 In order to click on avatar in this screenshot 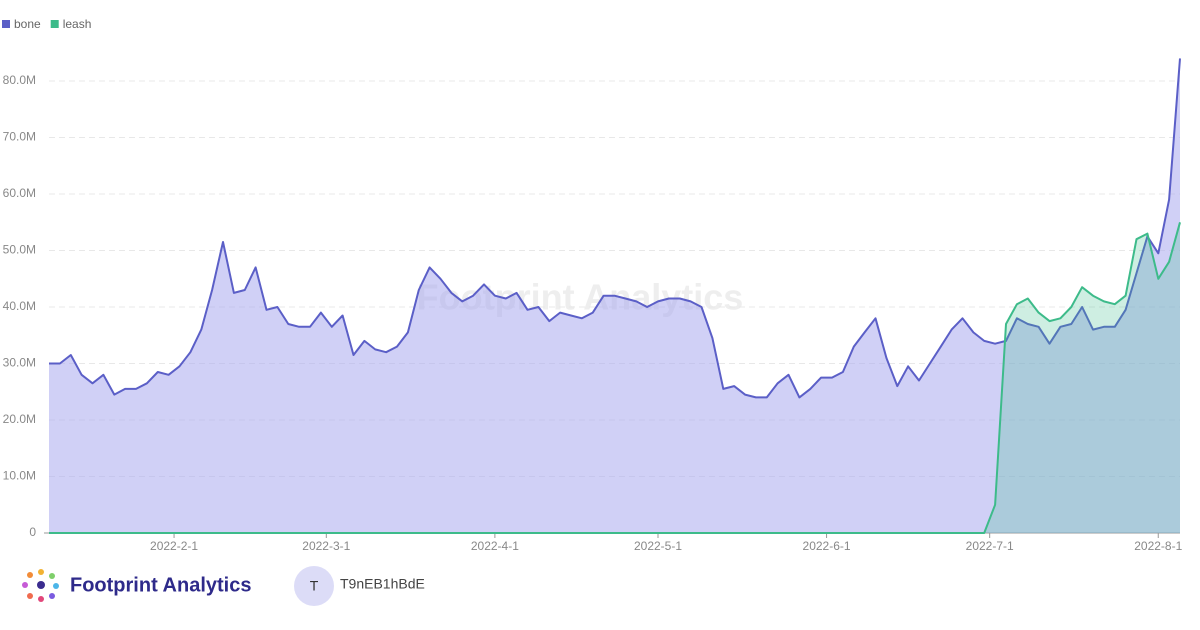, I will do `click(314, 586)`.